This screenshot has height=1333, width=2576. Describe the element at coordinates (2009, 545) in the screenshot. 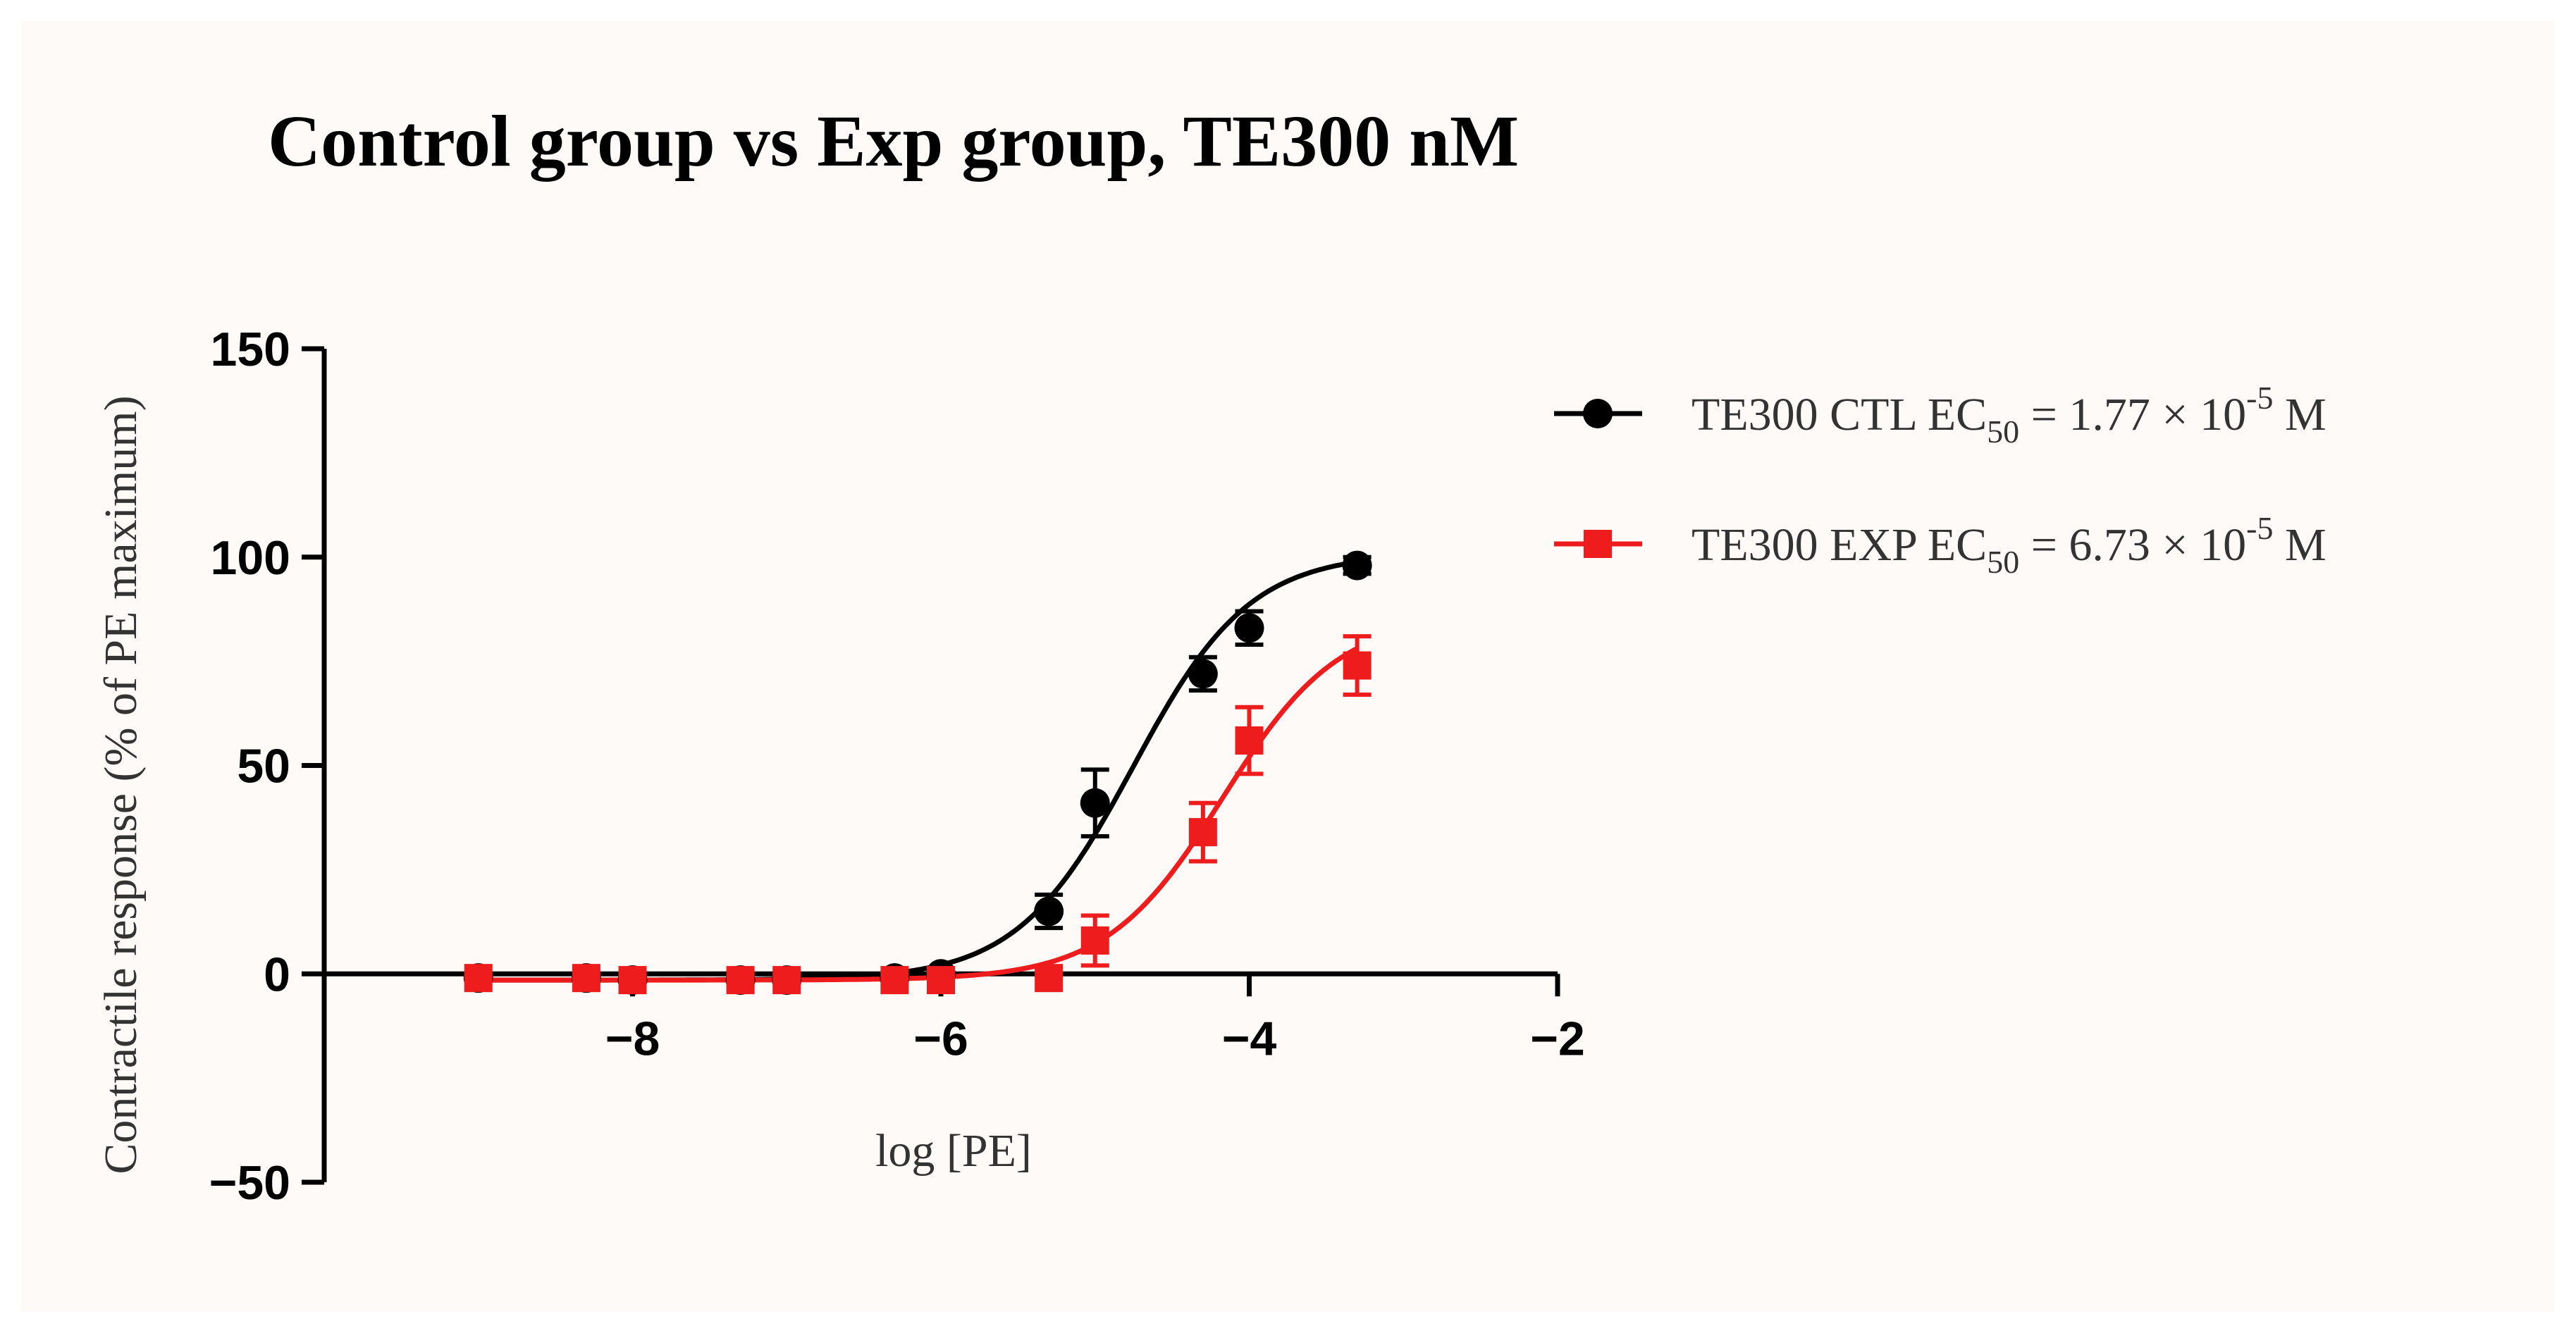

I see `legend-label-te300-exp: TE300 EXP EC50 = 6.73 × 10-5 M` at that location.